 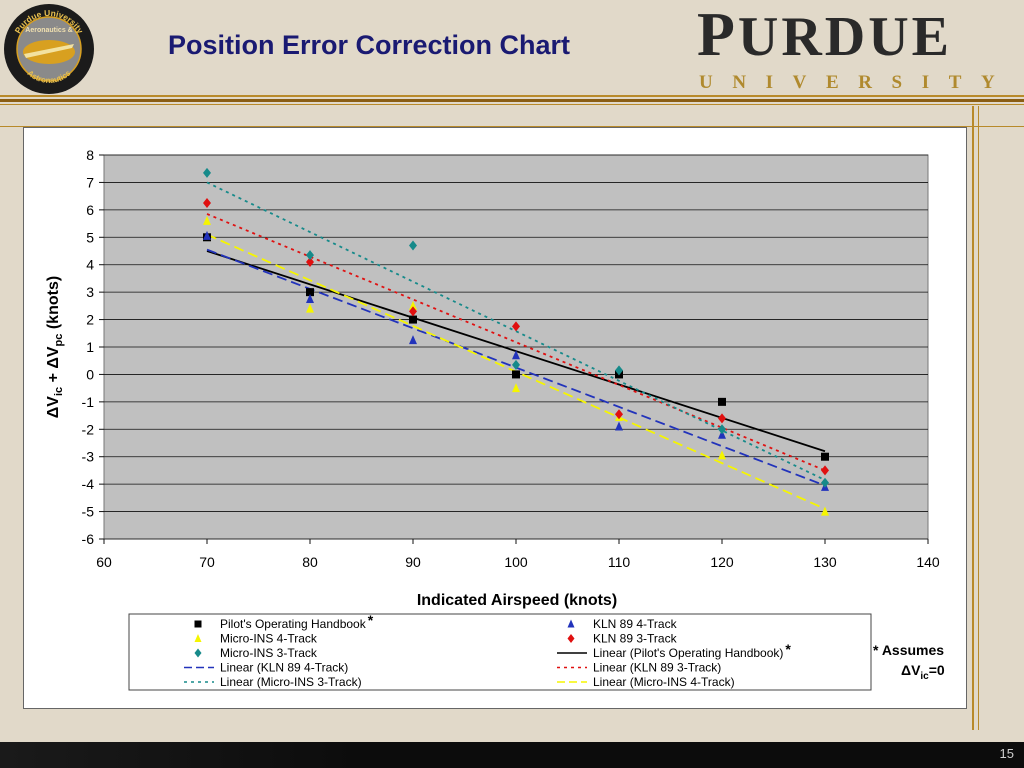 What do you see at coordinates (512, 126) in the screenshot?
I see `header-rule-lower` at bounding box center [512, 126].